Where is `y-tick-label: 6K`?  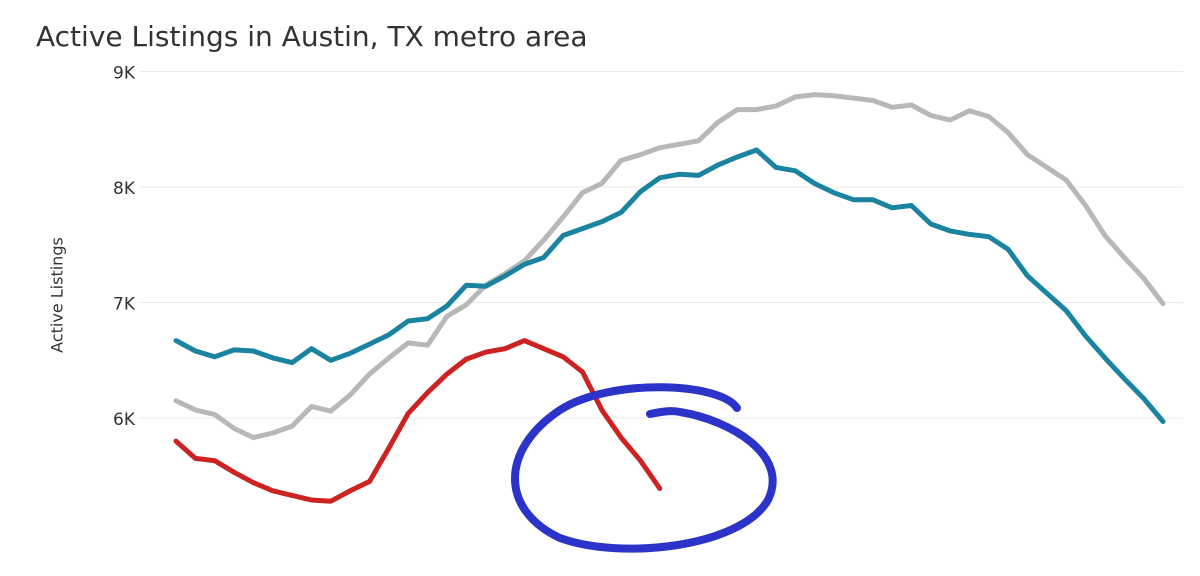 y-tick-label: 6K is located at coordinates (124, 420).